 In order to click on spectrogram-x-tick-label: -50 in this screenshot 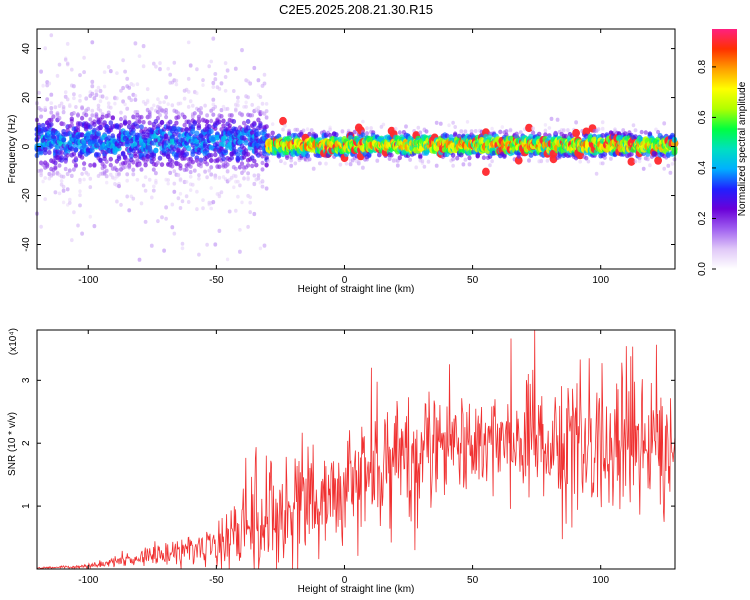, I will do `click(216, 280)`.